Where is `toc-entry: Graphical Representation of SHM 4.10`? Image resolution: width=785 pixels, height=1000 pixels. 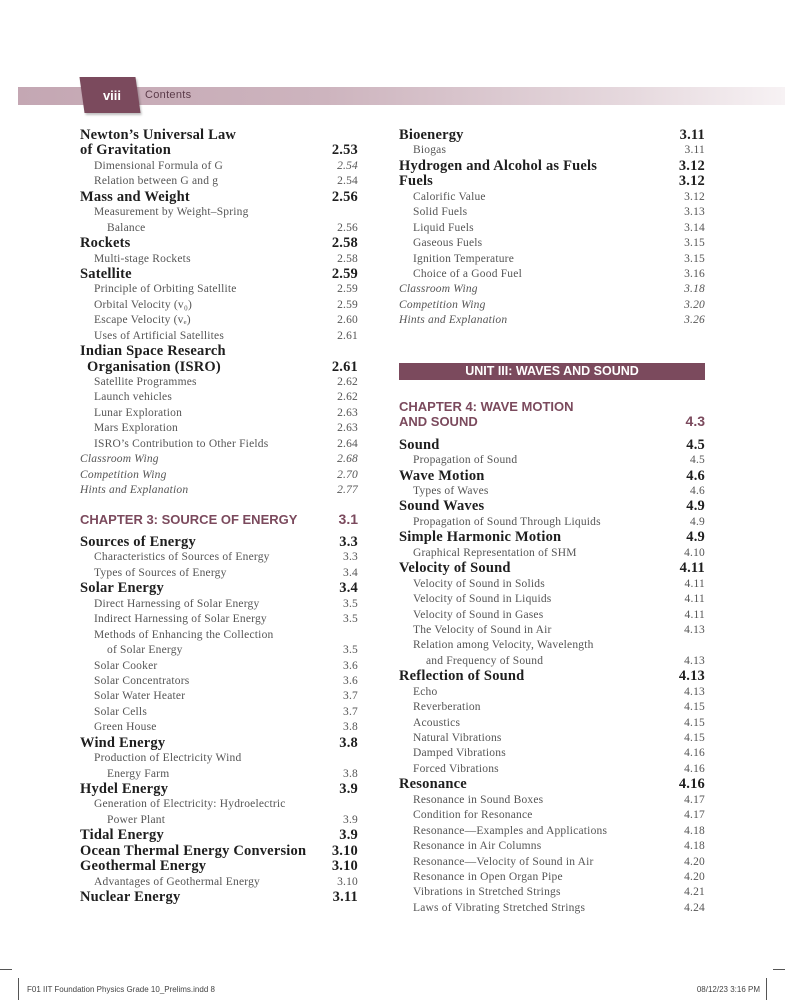
toc-entry: Graphical Representation of SHM 4.10 is located at coordinates (552, 553).